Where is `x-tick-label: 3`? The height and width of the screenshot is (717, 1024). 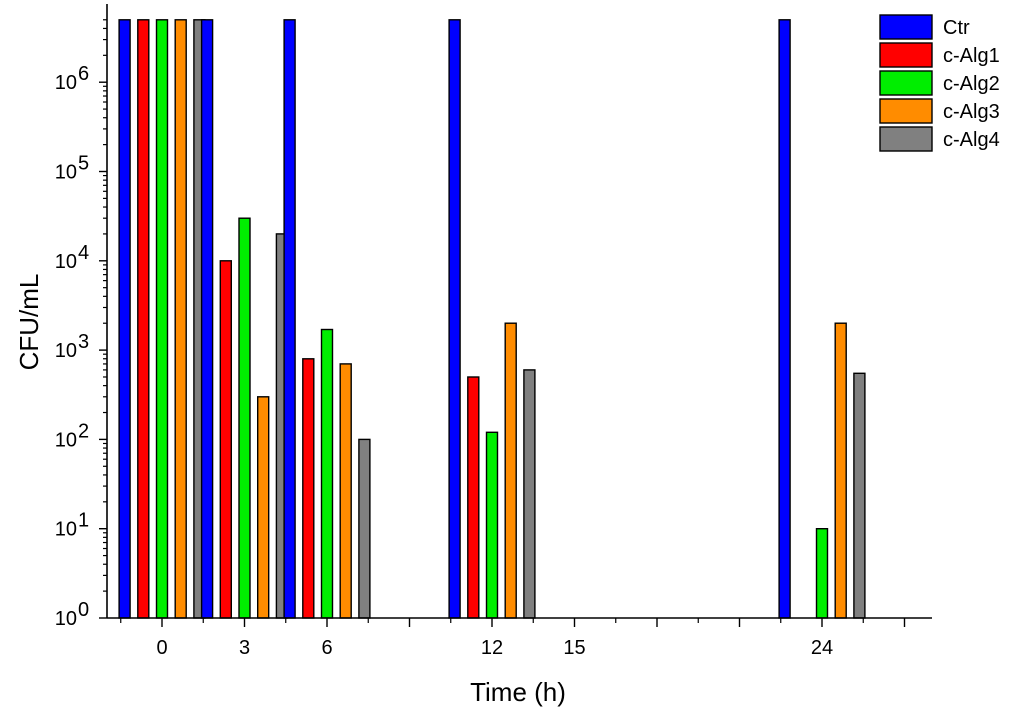
x-tick-label: 3 is located at coordinates (244, 648).